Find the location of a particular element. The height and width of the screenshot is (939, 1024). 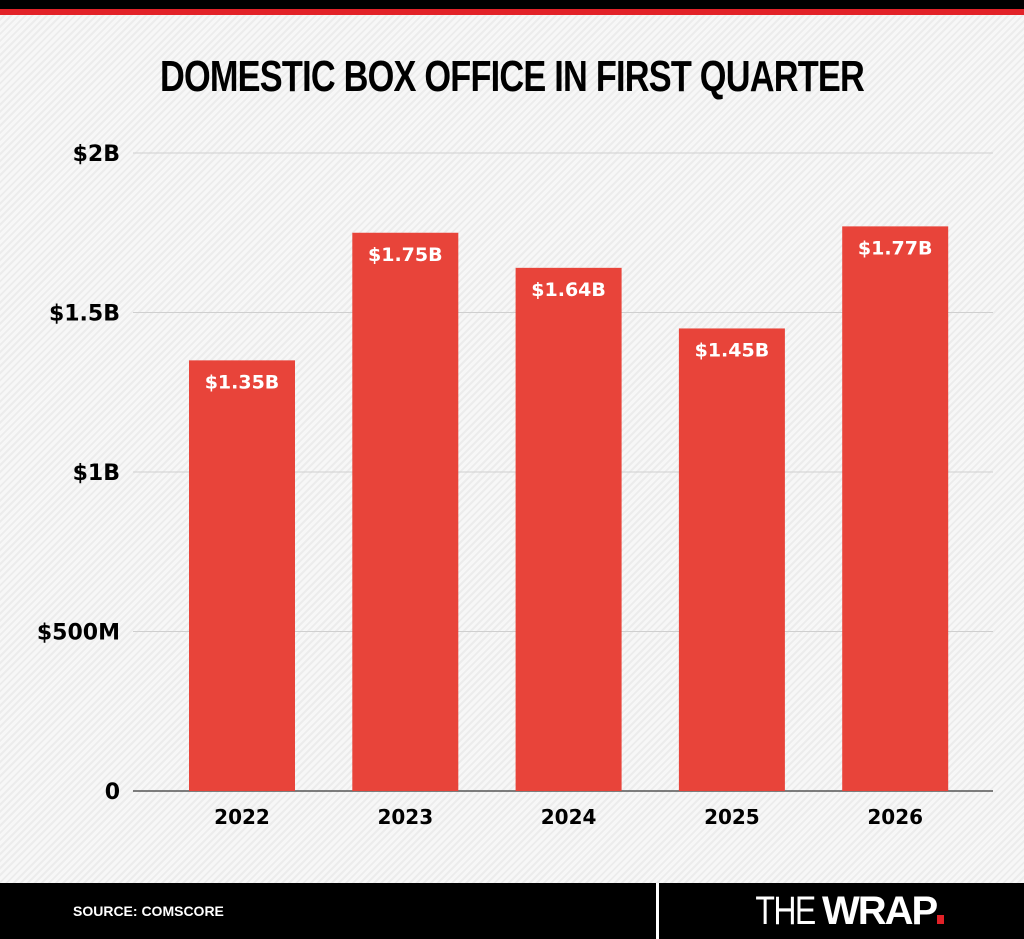

x-tick-label: 2026 is located at coordinates (895, 817).